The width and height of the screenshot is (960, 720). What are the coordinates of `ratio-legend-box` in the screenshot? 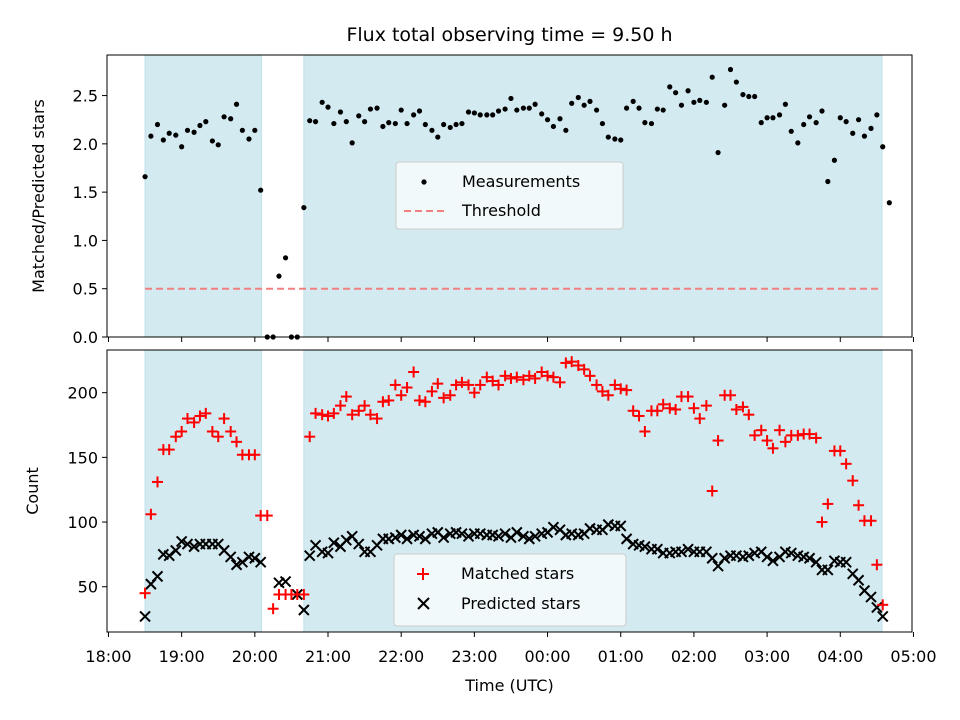 It's located at (509, 195).